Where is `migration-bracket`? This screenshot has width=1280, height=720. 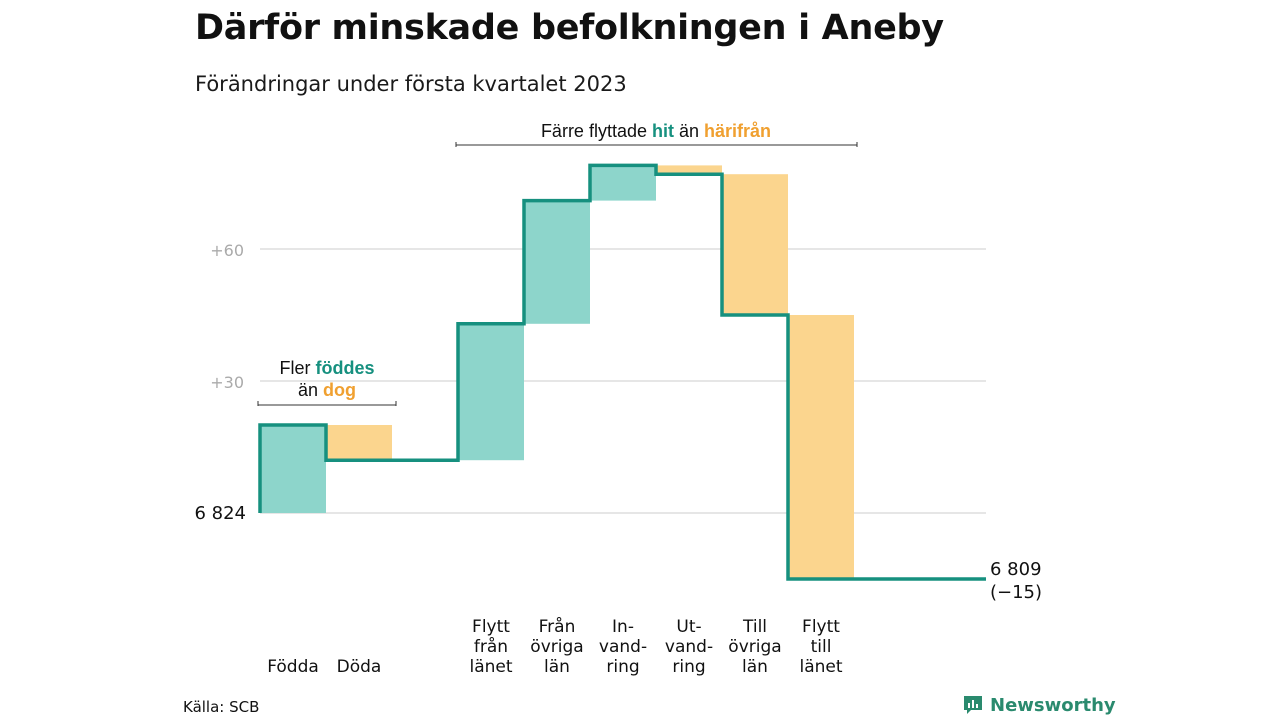
migration-bracket is located at coordinates (656, 144).